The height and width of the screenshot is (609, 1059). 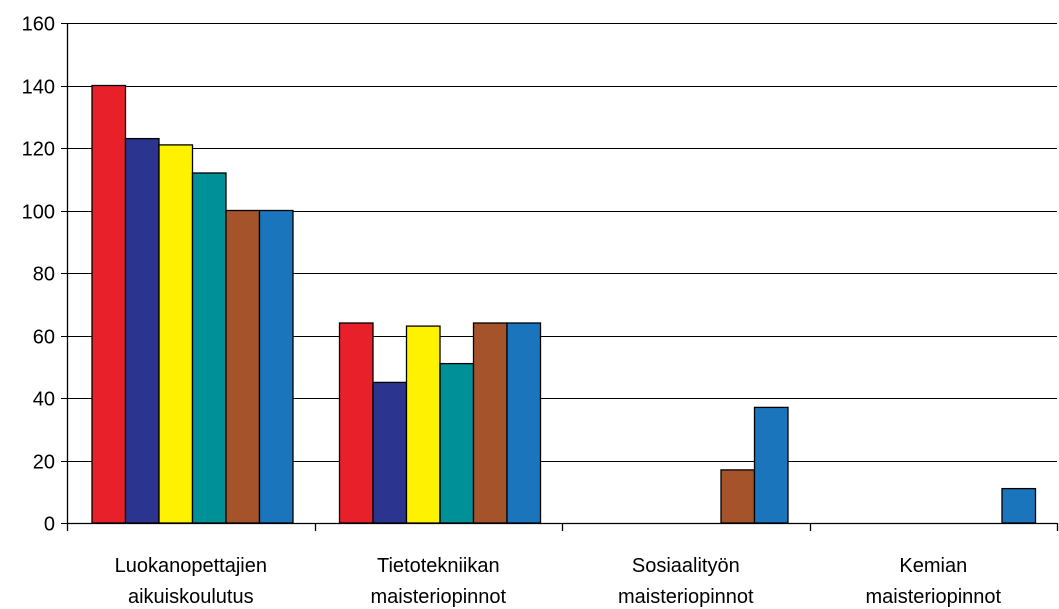 I want to click on x-category-label: Sosiaalityön, so click(x=686, y=566).